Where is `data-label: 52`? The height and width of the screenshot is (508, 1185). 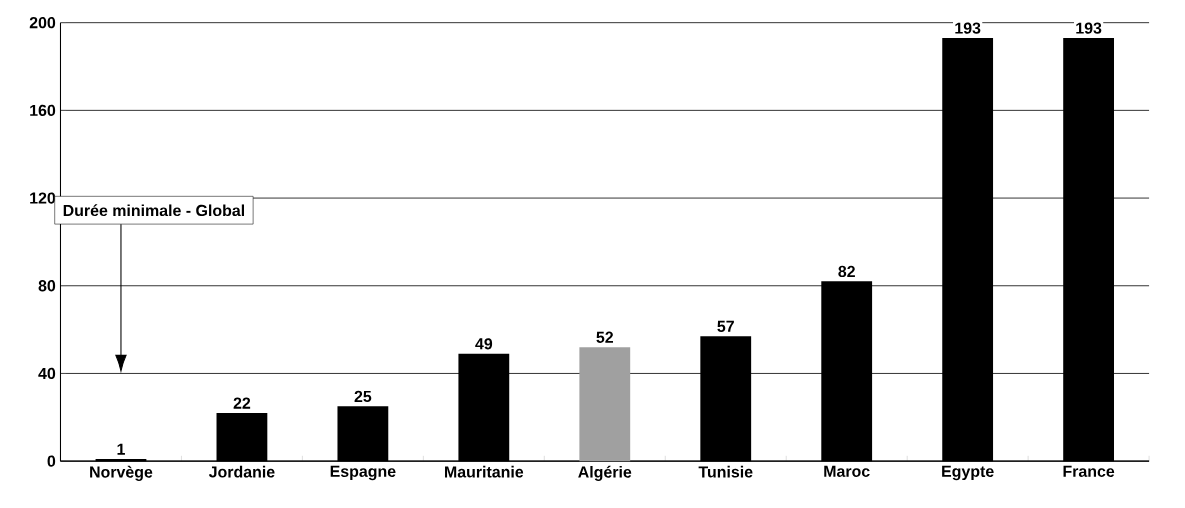
data-label: 52 is located at coordinates (605, 337).